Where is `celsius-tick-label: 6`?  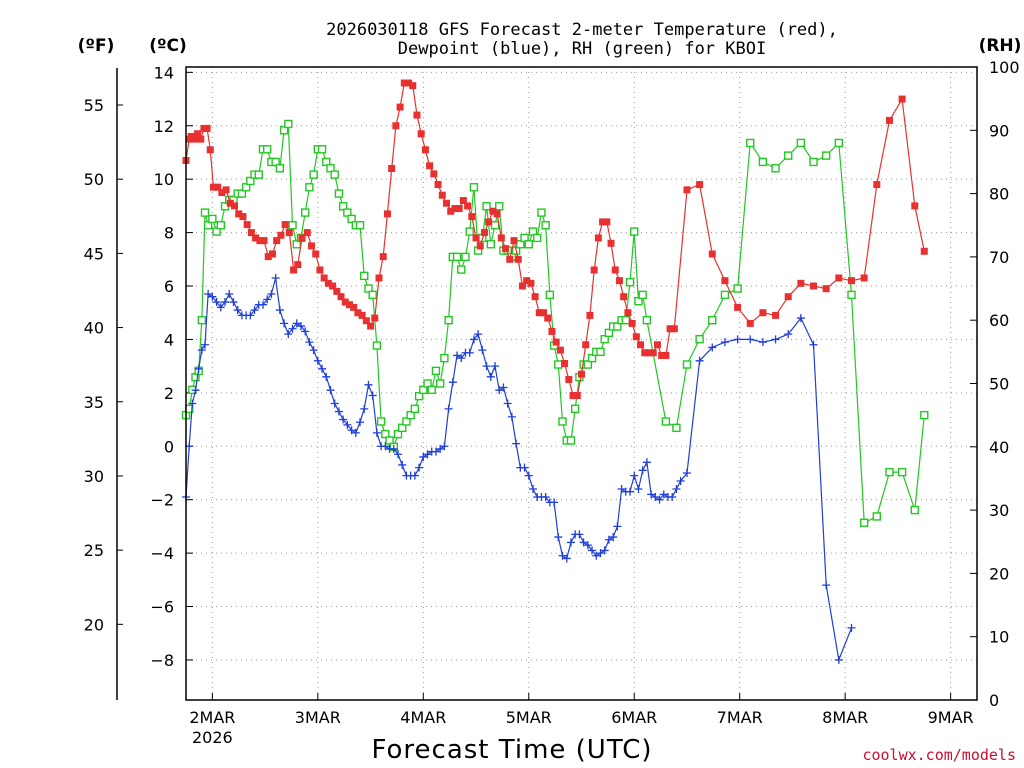 celsius-tick-label: 6 is located at coordinates (169, 286).